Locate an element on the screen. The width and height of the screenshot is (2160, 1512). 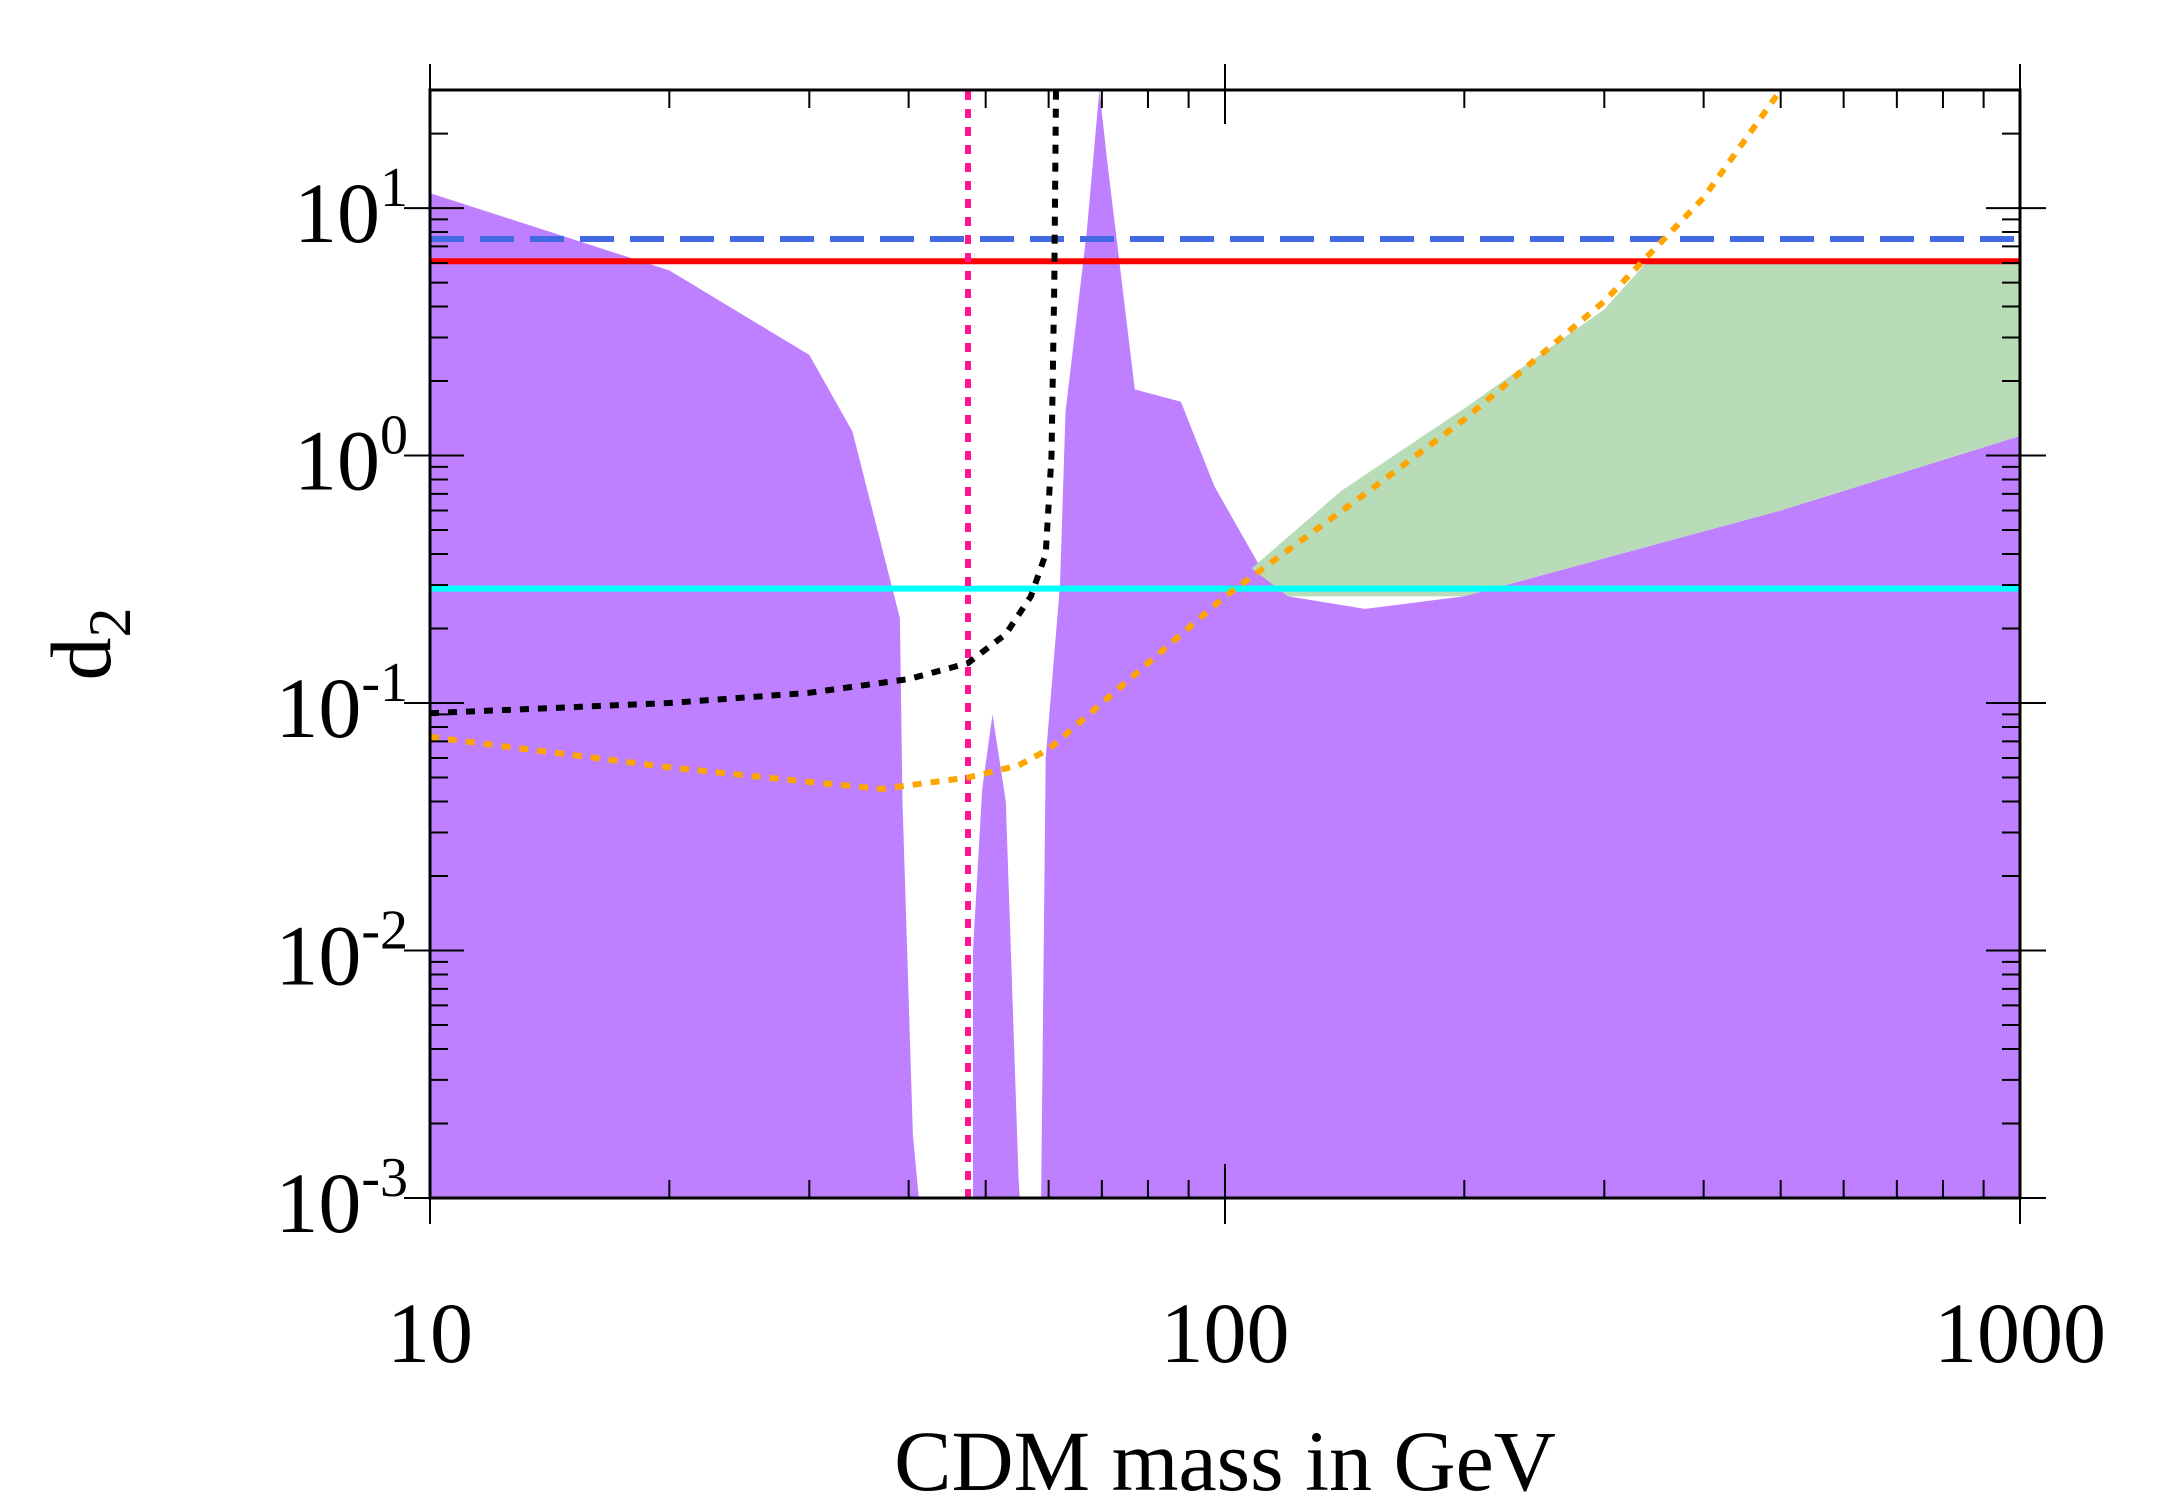
y-tick-label-exponent: -2 is located at coordinates (384, 931).